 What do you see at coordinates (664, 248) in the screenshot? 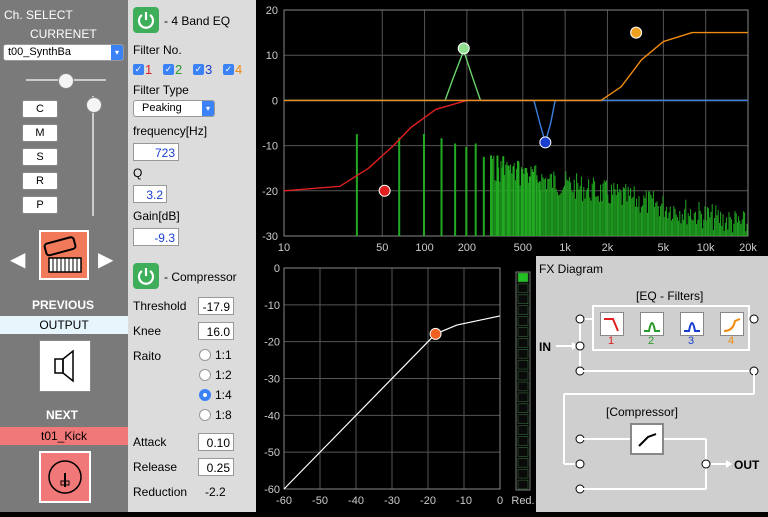
I see `eq-x-tick-label: 5k` at bounding box center [664, 248].